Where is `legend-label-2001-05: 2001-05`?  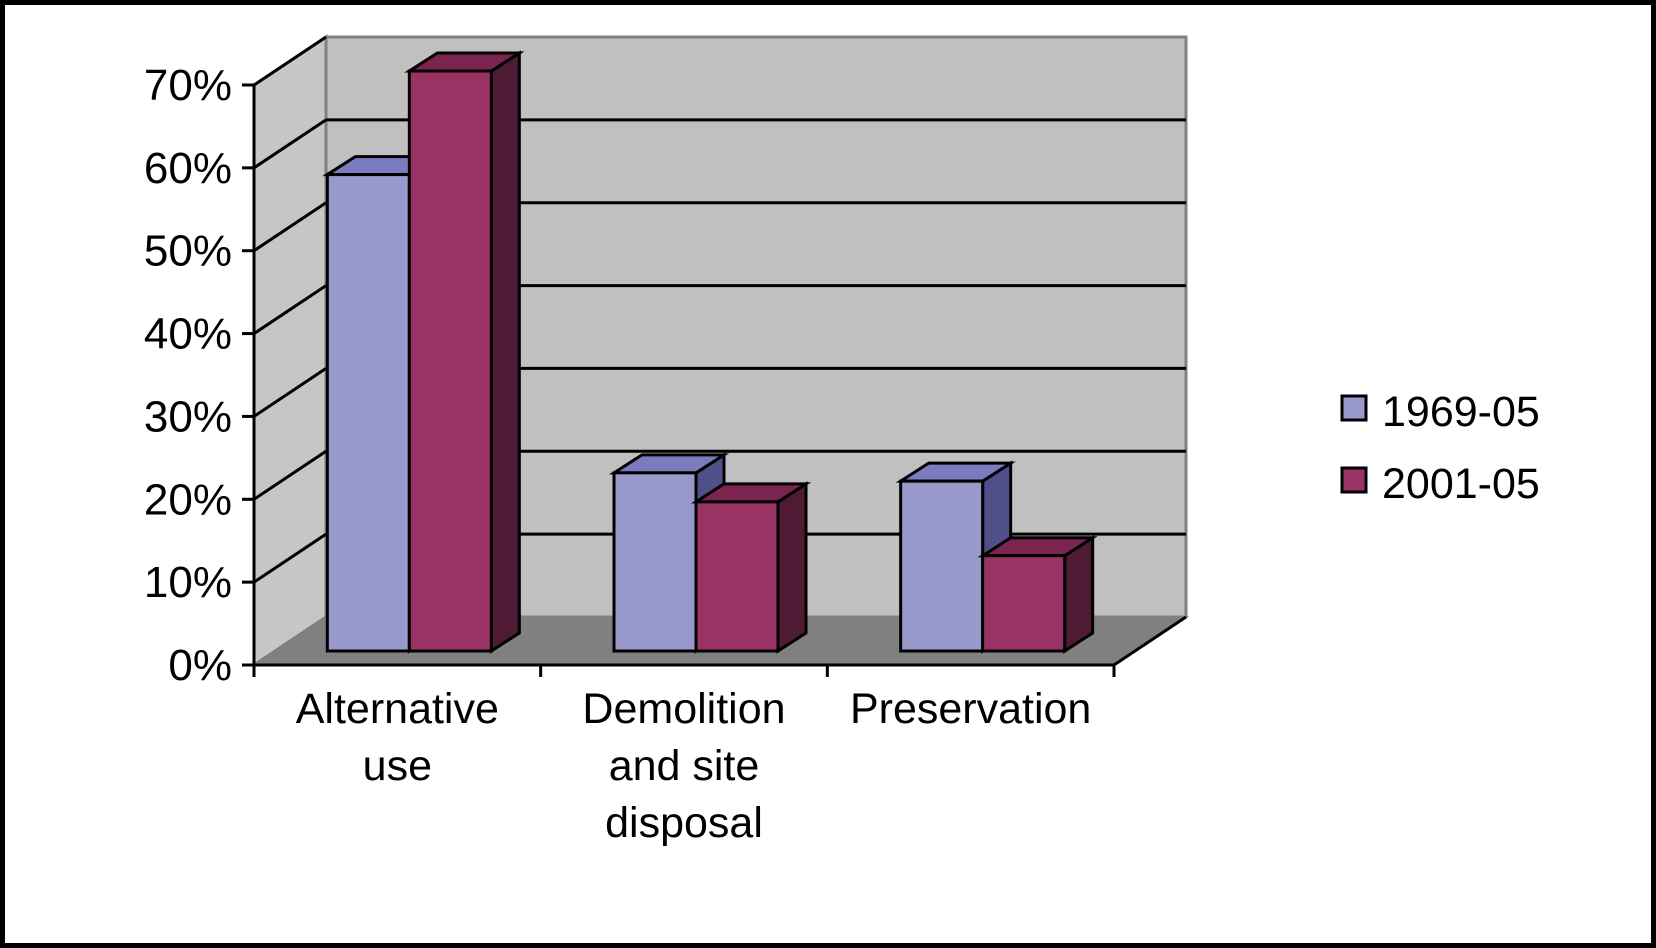 legend-label-2001-05: 2001-05 is located at coordinates (1461, 484).